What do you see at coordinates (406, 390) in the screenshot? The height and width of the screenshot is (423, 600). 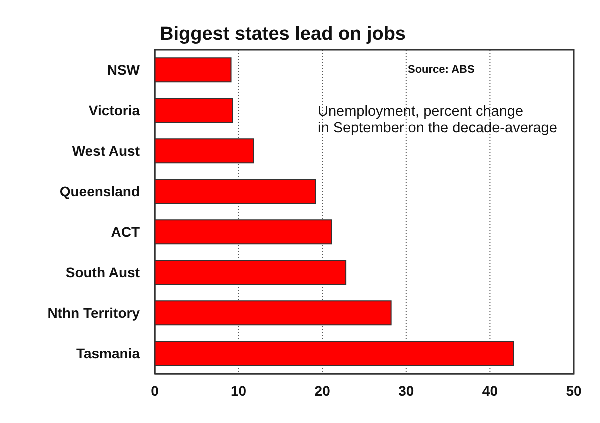 I see `x-tick-label: 30` at bounding box center [406, 390].